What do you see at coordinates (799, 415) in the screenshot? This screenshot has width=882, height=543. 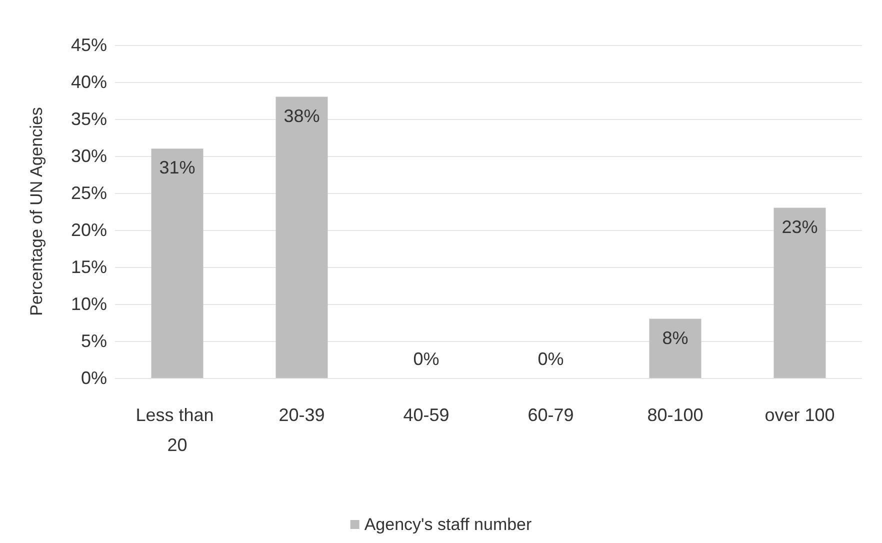 I see `x-tick-label: over 100` at bounding box center [799, 415].